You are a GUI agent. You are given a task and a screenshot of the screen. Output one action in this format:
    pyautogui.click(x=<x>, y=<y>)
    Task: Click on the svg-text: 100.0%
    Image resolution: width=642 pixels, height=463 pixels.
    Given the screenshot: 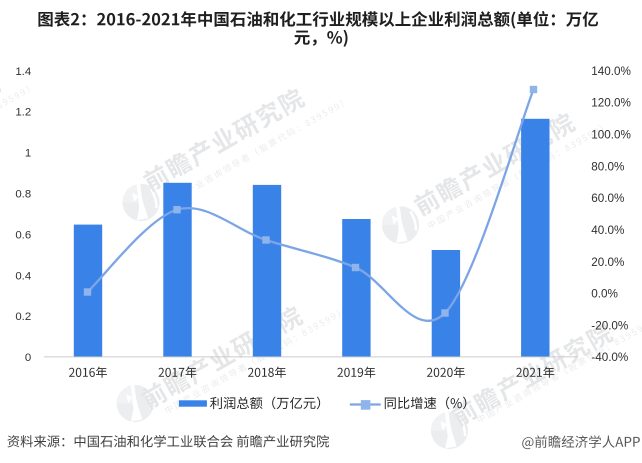 What is the action you would take?
    pyautogui.click(x=611, y=135)
    